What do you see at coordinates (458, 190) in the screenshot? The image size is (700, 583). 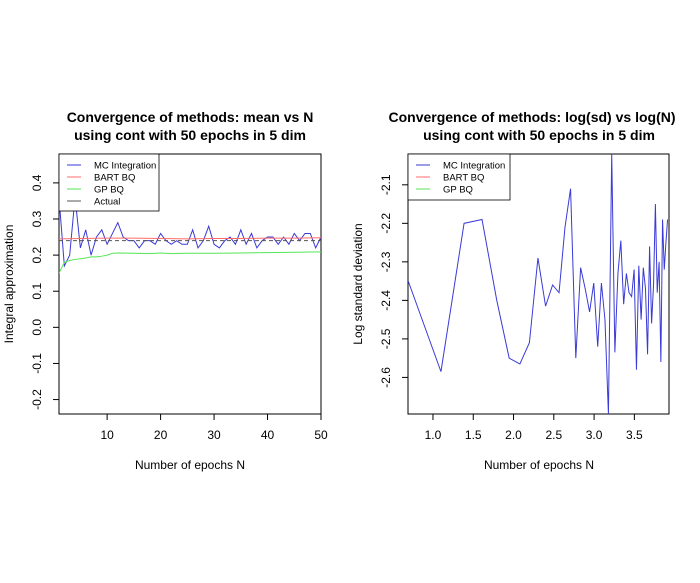 I see `right-legend-label-gp: GP BQ` at bounding box center [458, 190].